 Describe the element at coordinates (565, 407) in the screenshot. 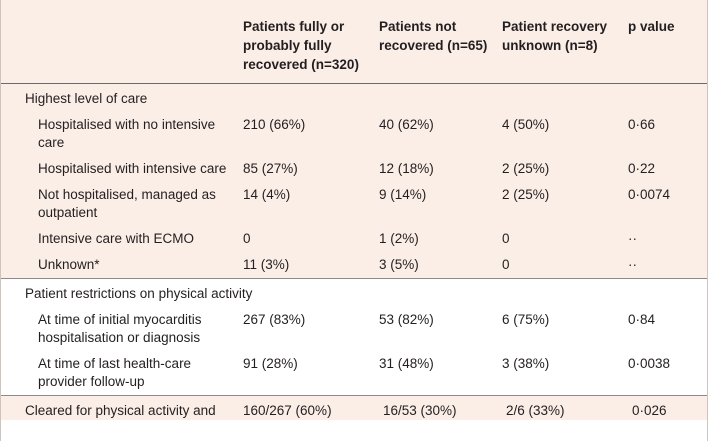

I see `cell-unknown: 2/6 (33%)` at that location.